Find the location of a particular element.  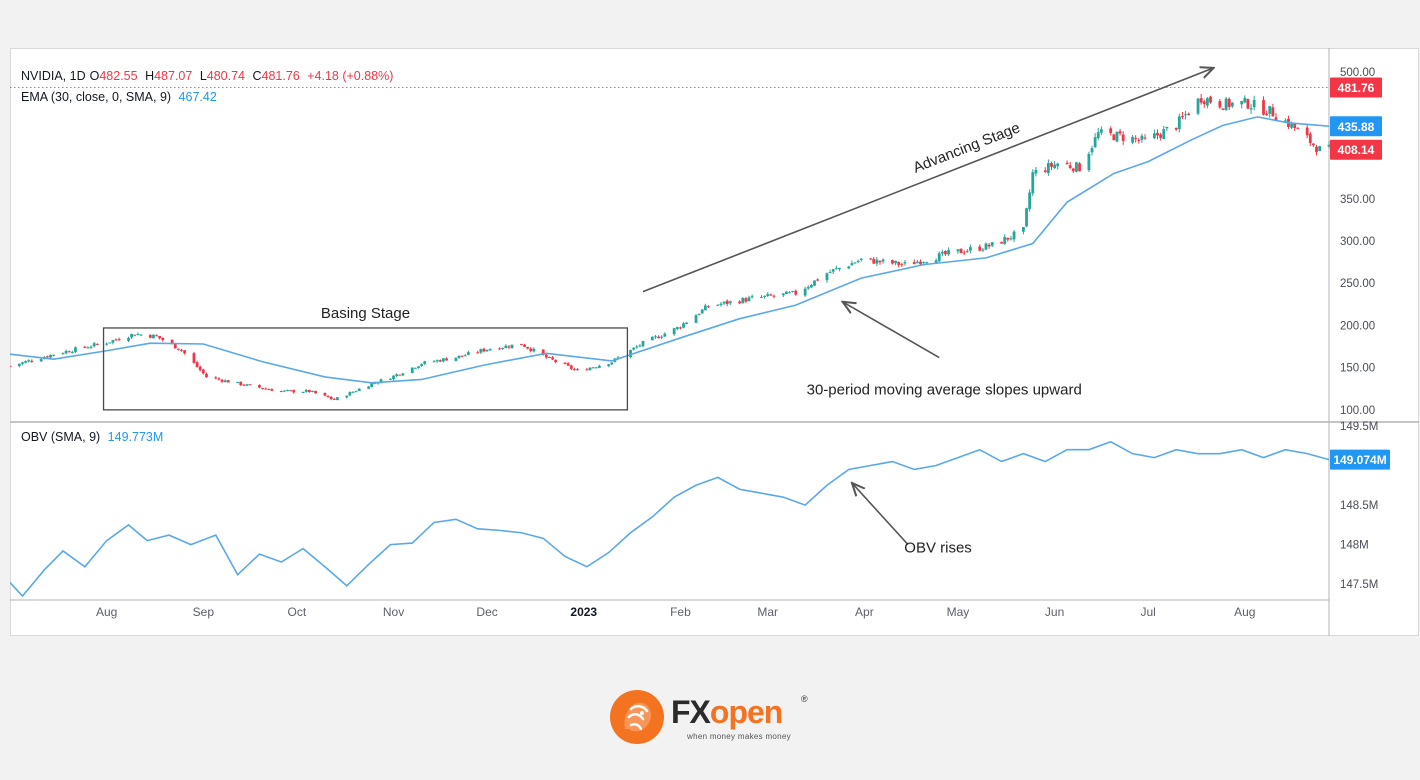

brand-fx: FX is located at coordinates (691, 712).